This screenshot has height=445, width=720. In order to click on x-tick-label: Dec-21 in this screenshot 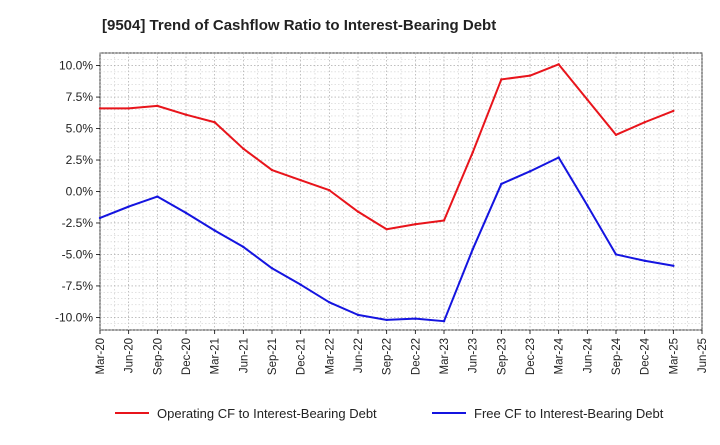, I will do `click(302, 356)`.